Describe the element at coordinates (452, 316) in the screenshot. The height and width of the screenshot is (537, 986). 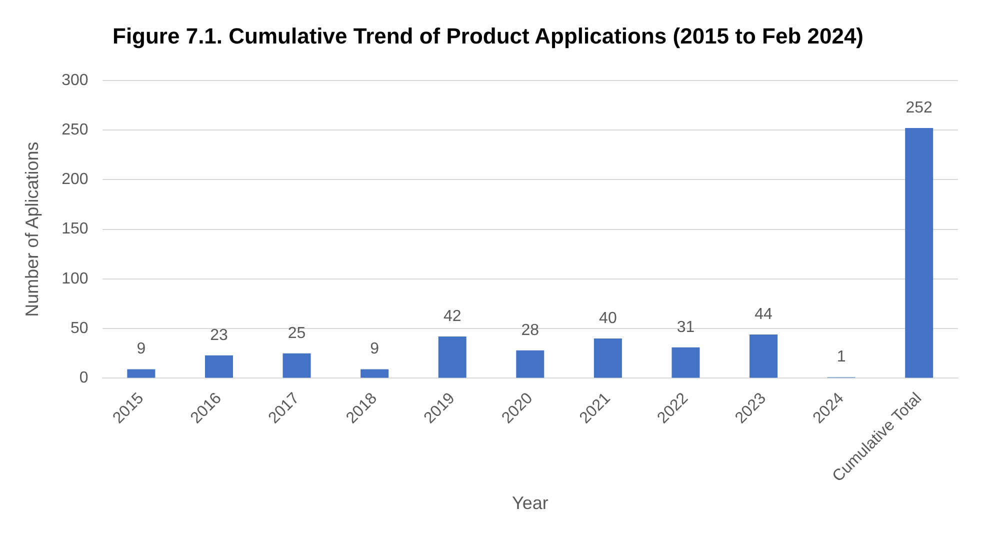
I see `data-label: 42` at that location.